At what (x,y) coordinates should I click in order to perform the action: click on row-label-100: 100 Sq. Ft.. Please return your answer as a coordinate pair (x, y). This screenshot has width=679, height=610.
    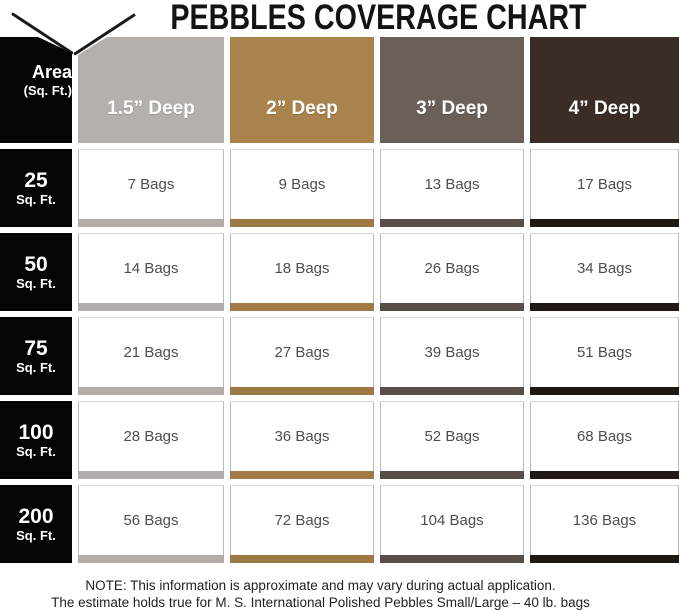
    Looking at the image, I should click on (36, 440).